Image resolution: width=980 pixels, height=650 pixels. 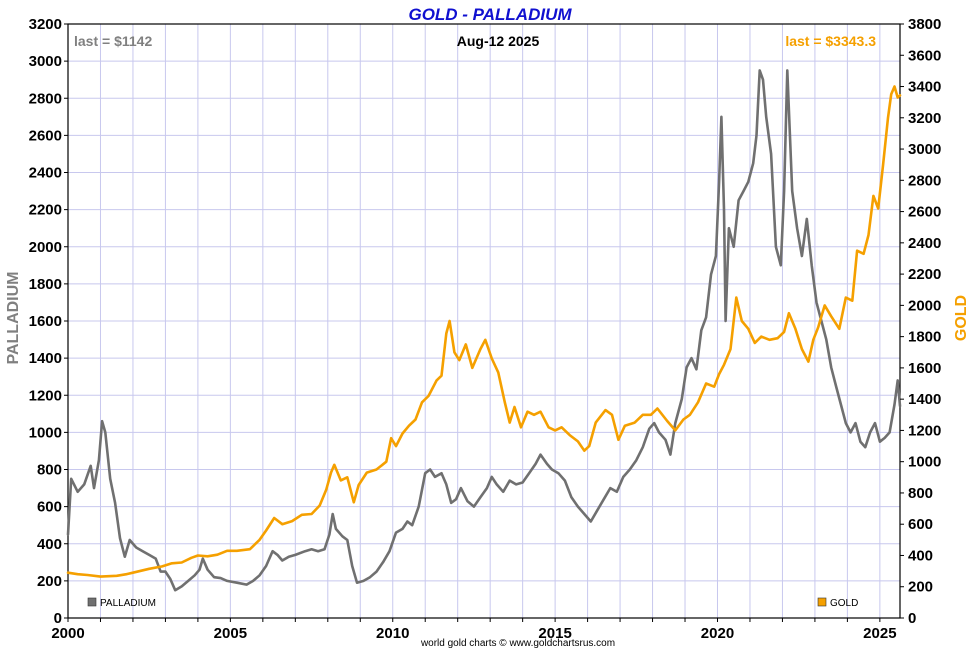 I want to click on legend-palladium: PALLADIUM, so click(x=121, y=603).